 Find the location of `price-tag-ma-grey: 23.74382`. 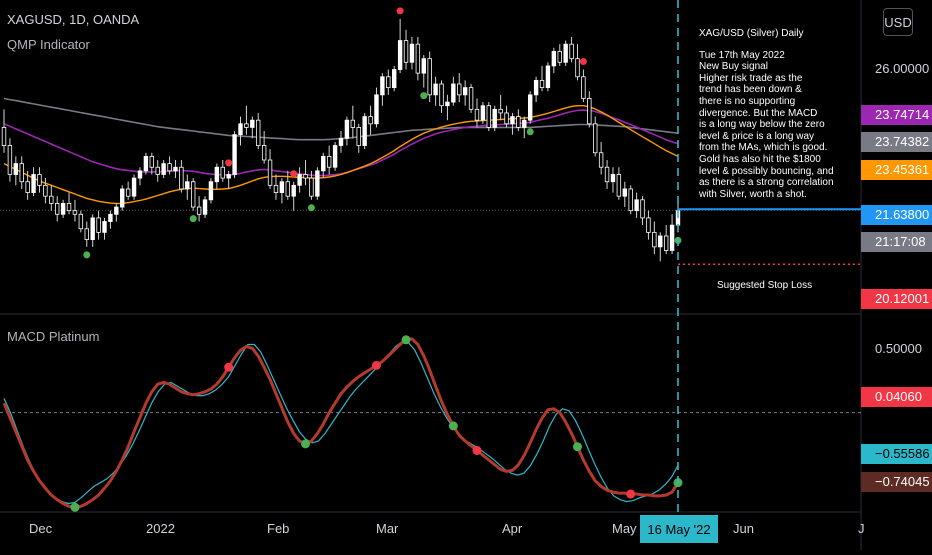

price-tag-ma-grey: 23.74382 is located at coordinates (896, 142).